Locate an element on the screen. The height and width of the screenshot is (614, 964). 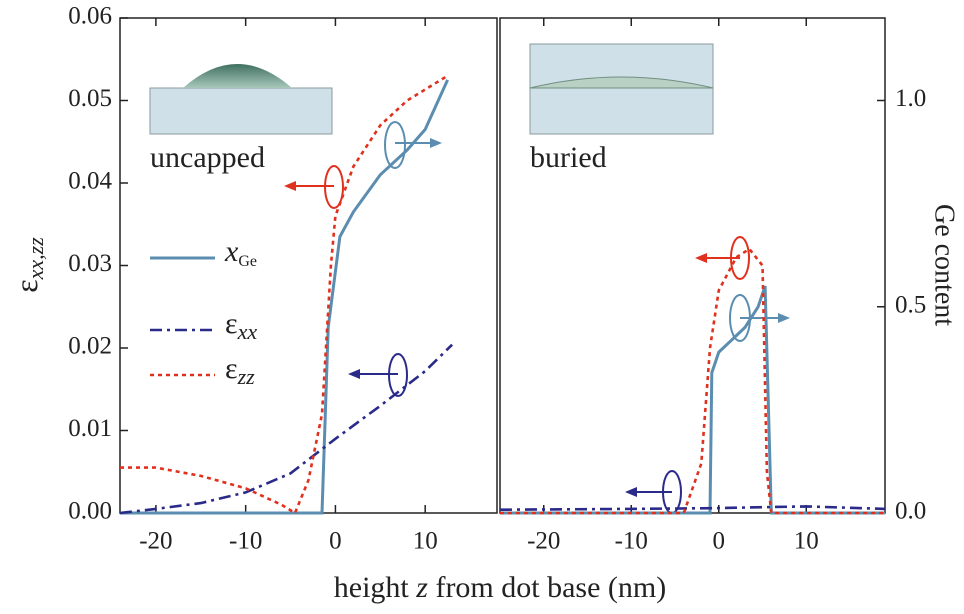
y-tick-label: 0.05 is located at coordinates (90, 98).